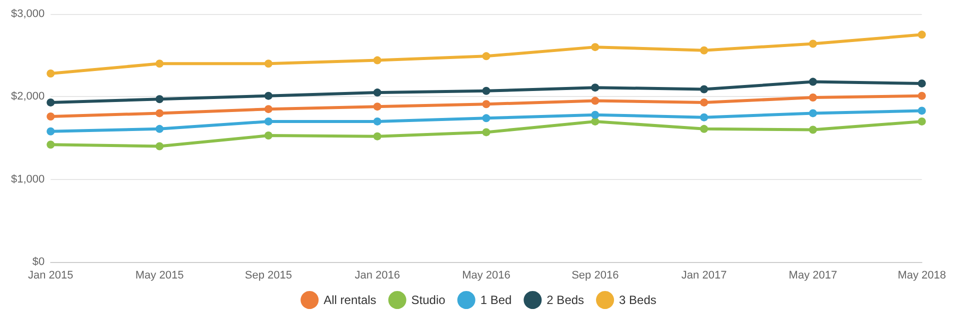 The image size is (957, 324). I want to click on x-tick-label: May 2015, so click(159, 276).